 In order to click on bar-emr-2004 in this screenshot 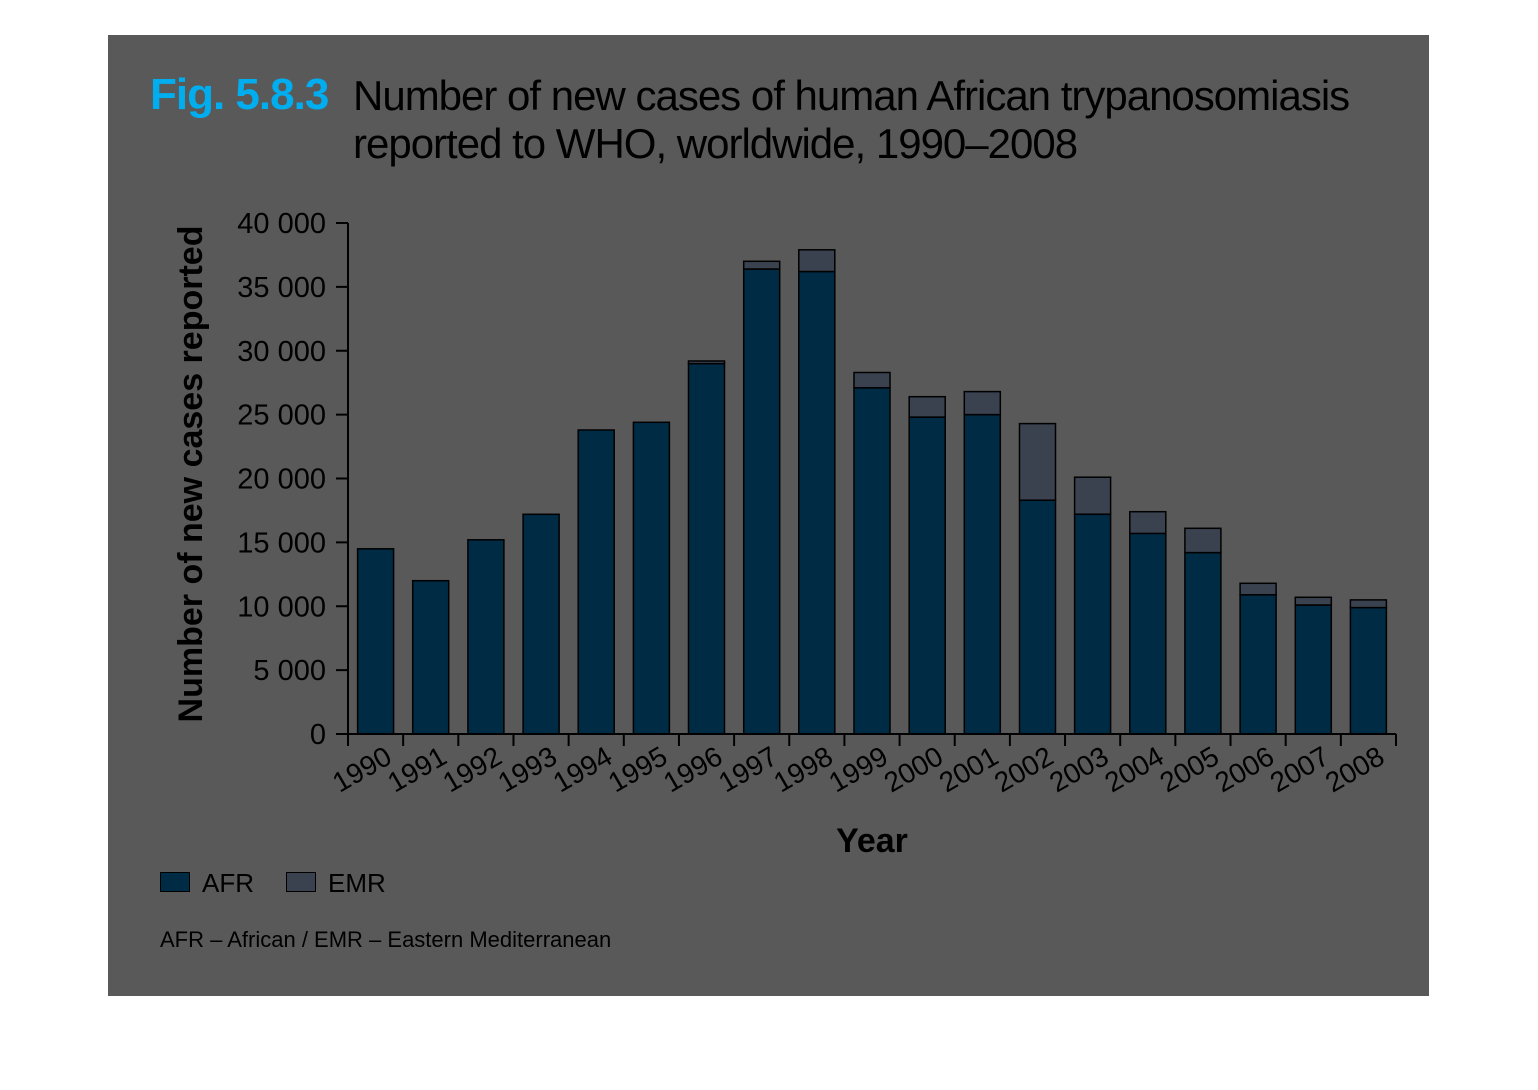, I will do `click(1148, 522)`.